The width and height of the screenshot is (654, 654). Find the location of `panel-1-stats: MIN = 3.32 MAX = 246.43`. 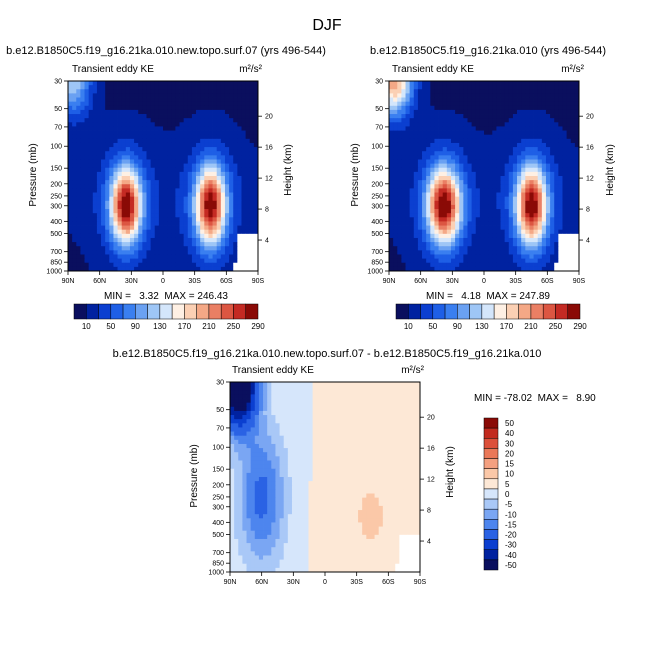

panel-1-stats: MIN = 3.32 MAX = 246.43 is located at coordinates (166, 296).